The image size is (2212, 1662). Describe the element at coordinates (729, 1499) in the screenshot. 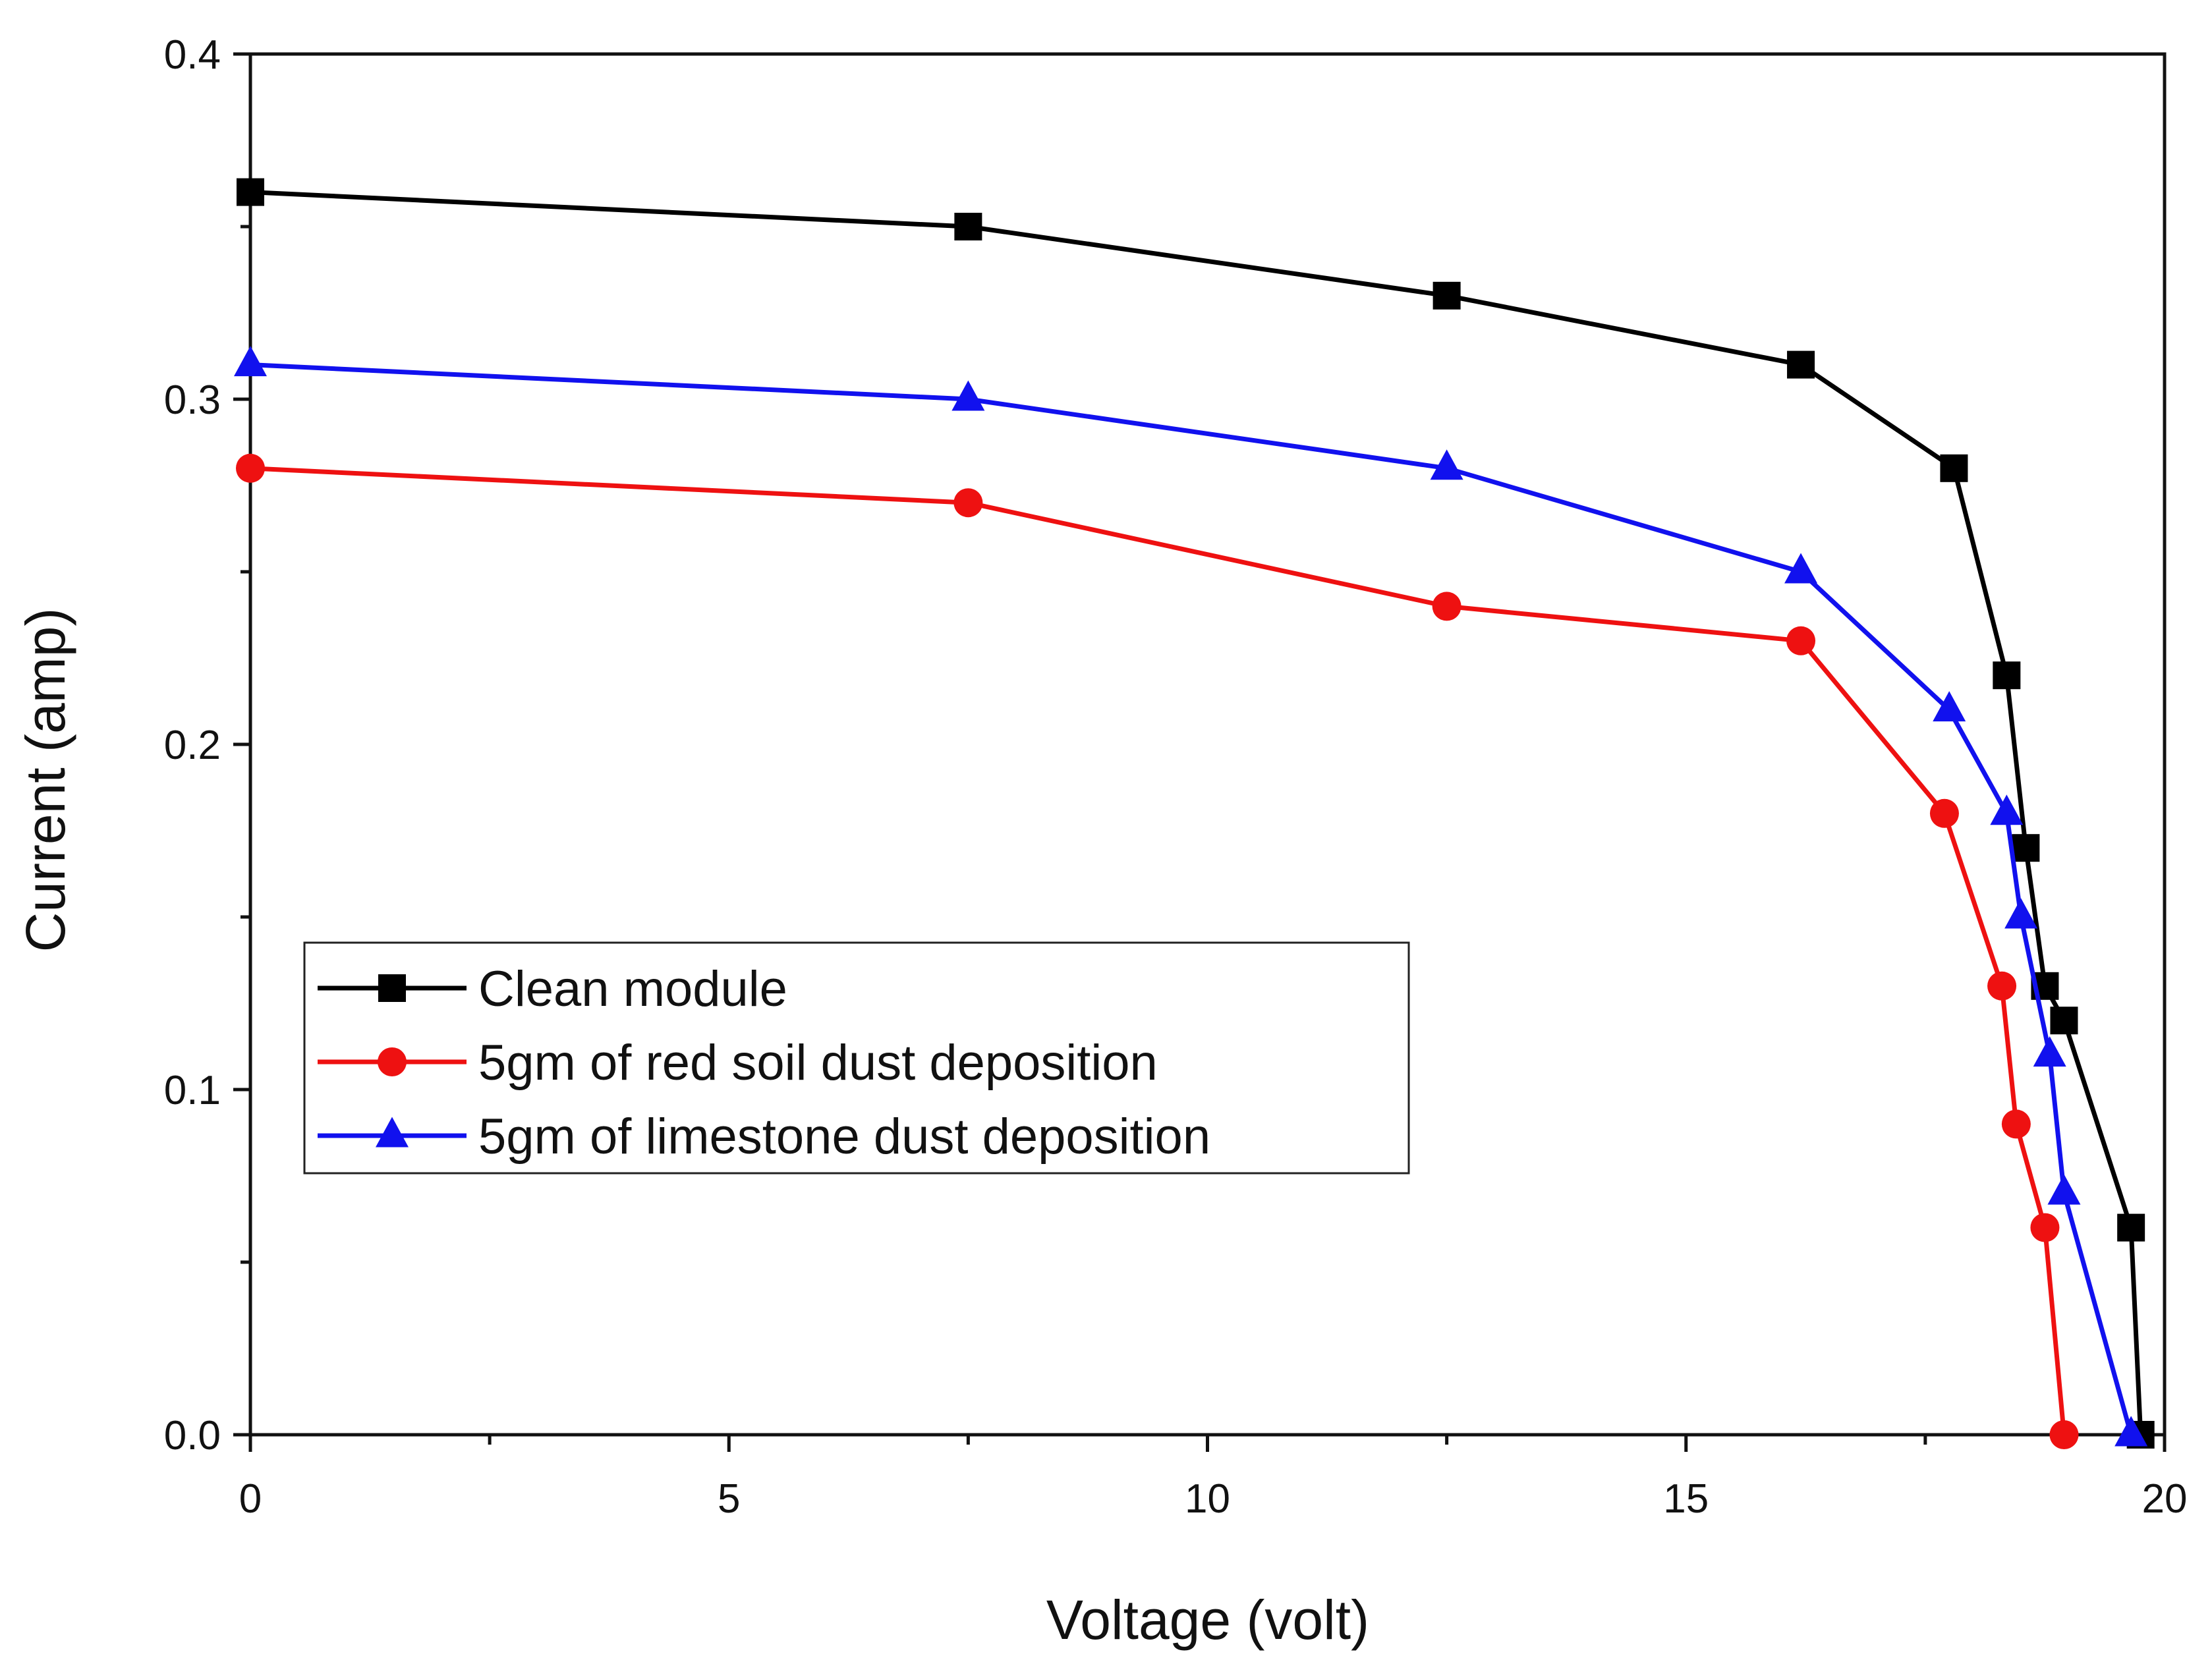

I see `x-tick-label: 5` at that location.